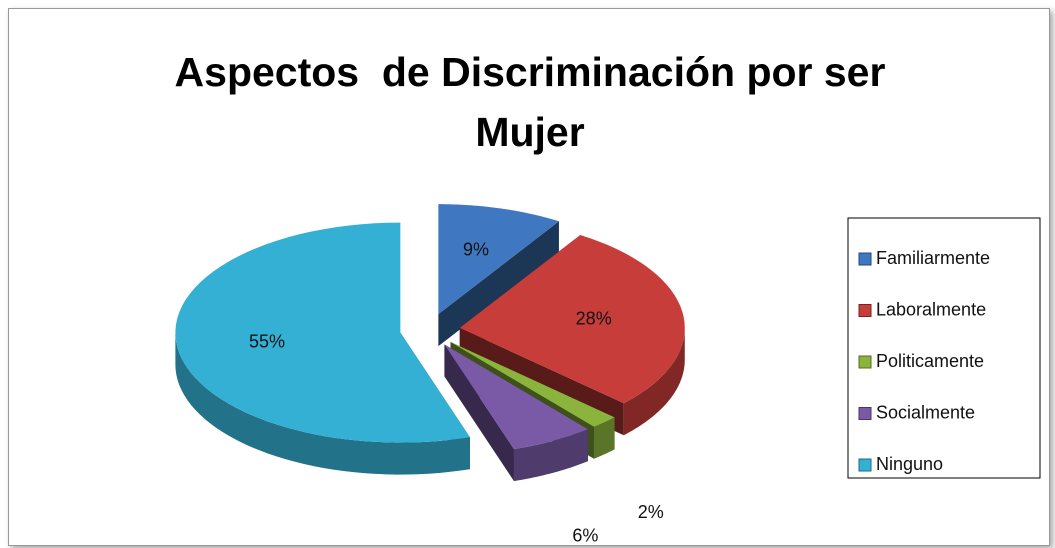  What do you see at coordinates (651, 512) in the screenshot?
I see `data-label: 2%` at bounding box center [651, 512].